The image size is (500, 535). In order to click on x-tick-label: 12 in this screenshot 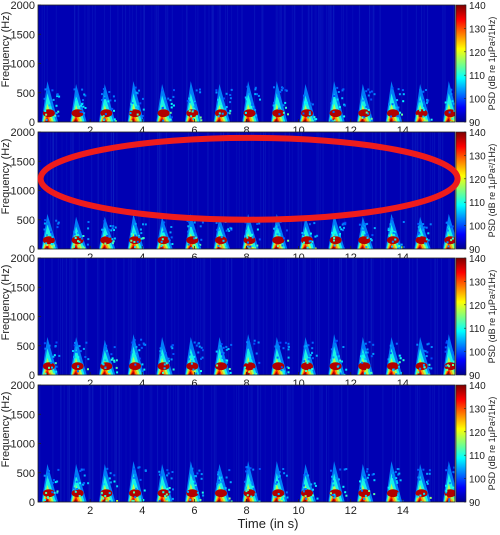, I will do `click(351, 511)`.